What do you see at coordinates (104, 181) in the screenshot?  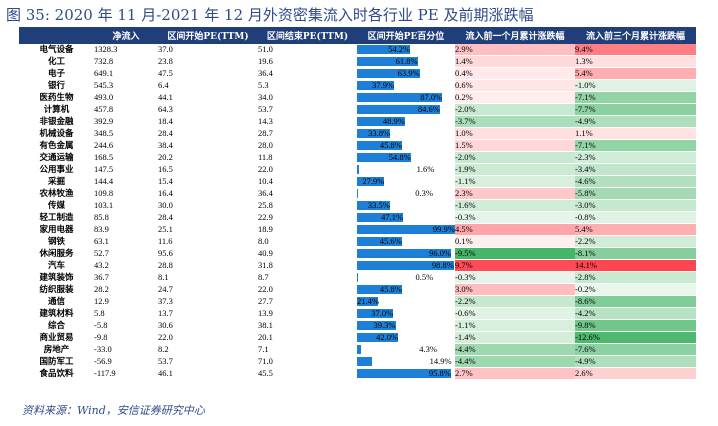 I see `net-inflow: 144.4` at bounding box center [104, 181].